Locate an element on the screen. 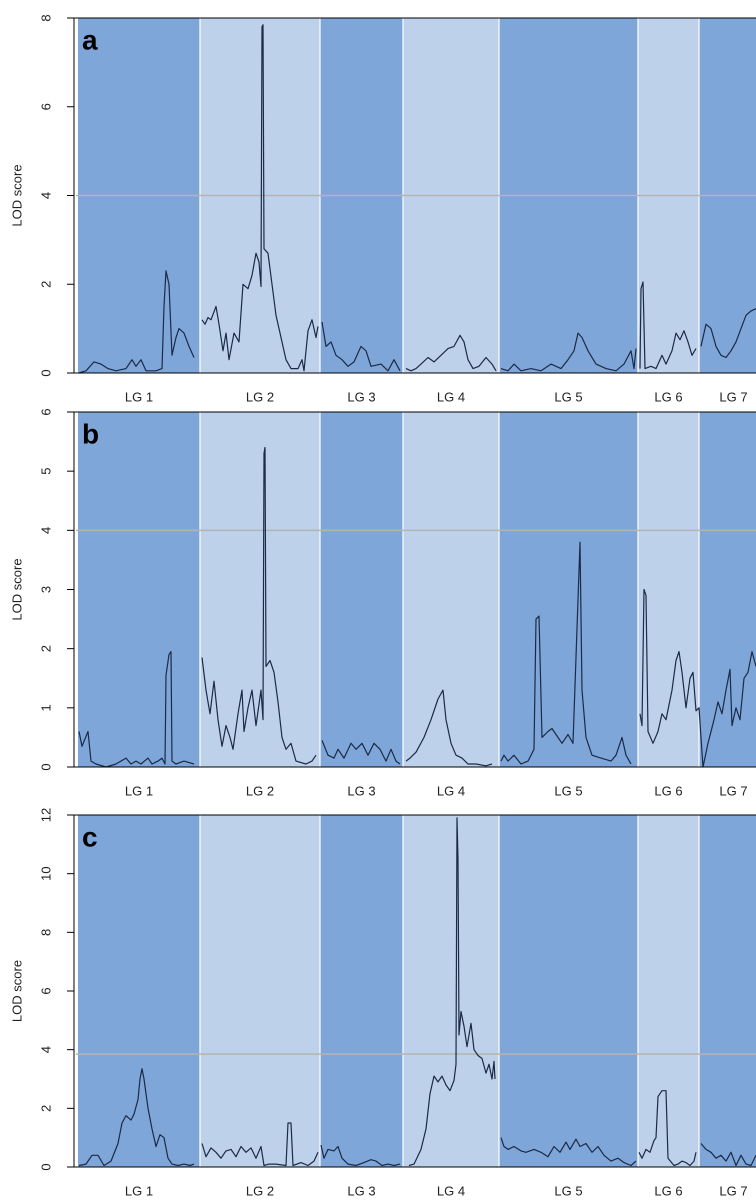  y-tick-label: 10 is located at coordinates (45, 873).